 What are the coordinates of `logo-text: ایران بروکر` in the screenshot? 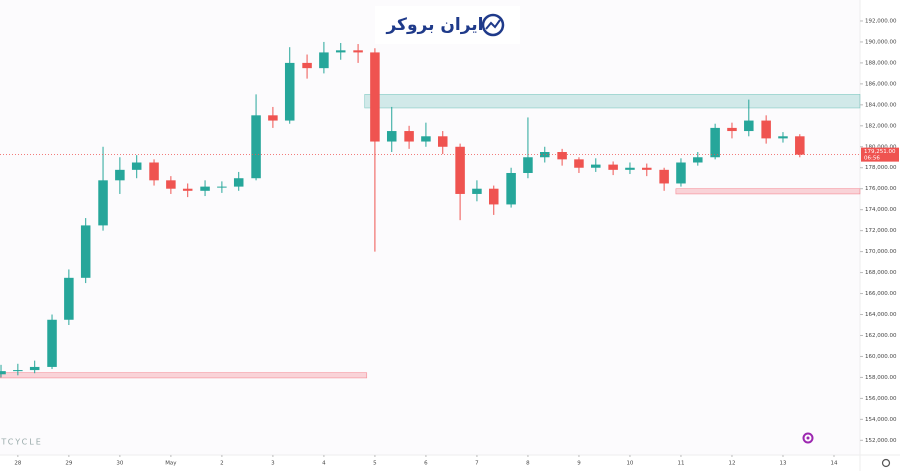 It's located at (434, 25).